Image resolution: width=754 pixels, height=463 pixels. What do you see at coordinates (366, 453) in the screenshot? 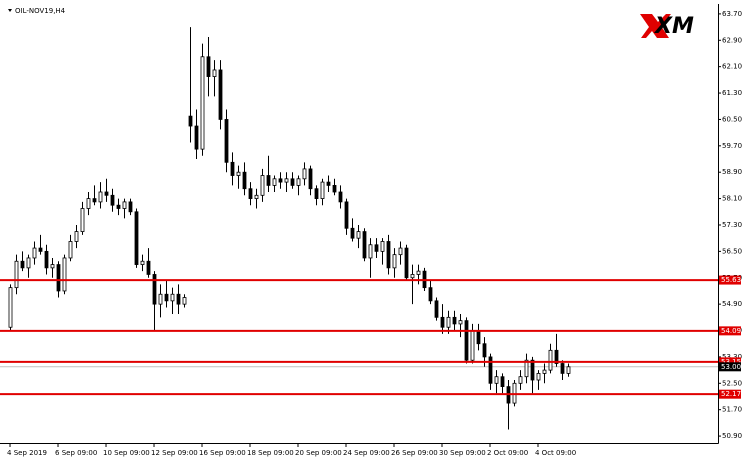
I see `x-tick-label: 24 Sep 09:00` at bounding box center [366, 453].